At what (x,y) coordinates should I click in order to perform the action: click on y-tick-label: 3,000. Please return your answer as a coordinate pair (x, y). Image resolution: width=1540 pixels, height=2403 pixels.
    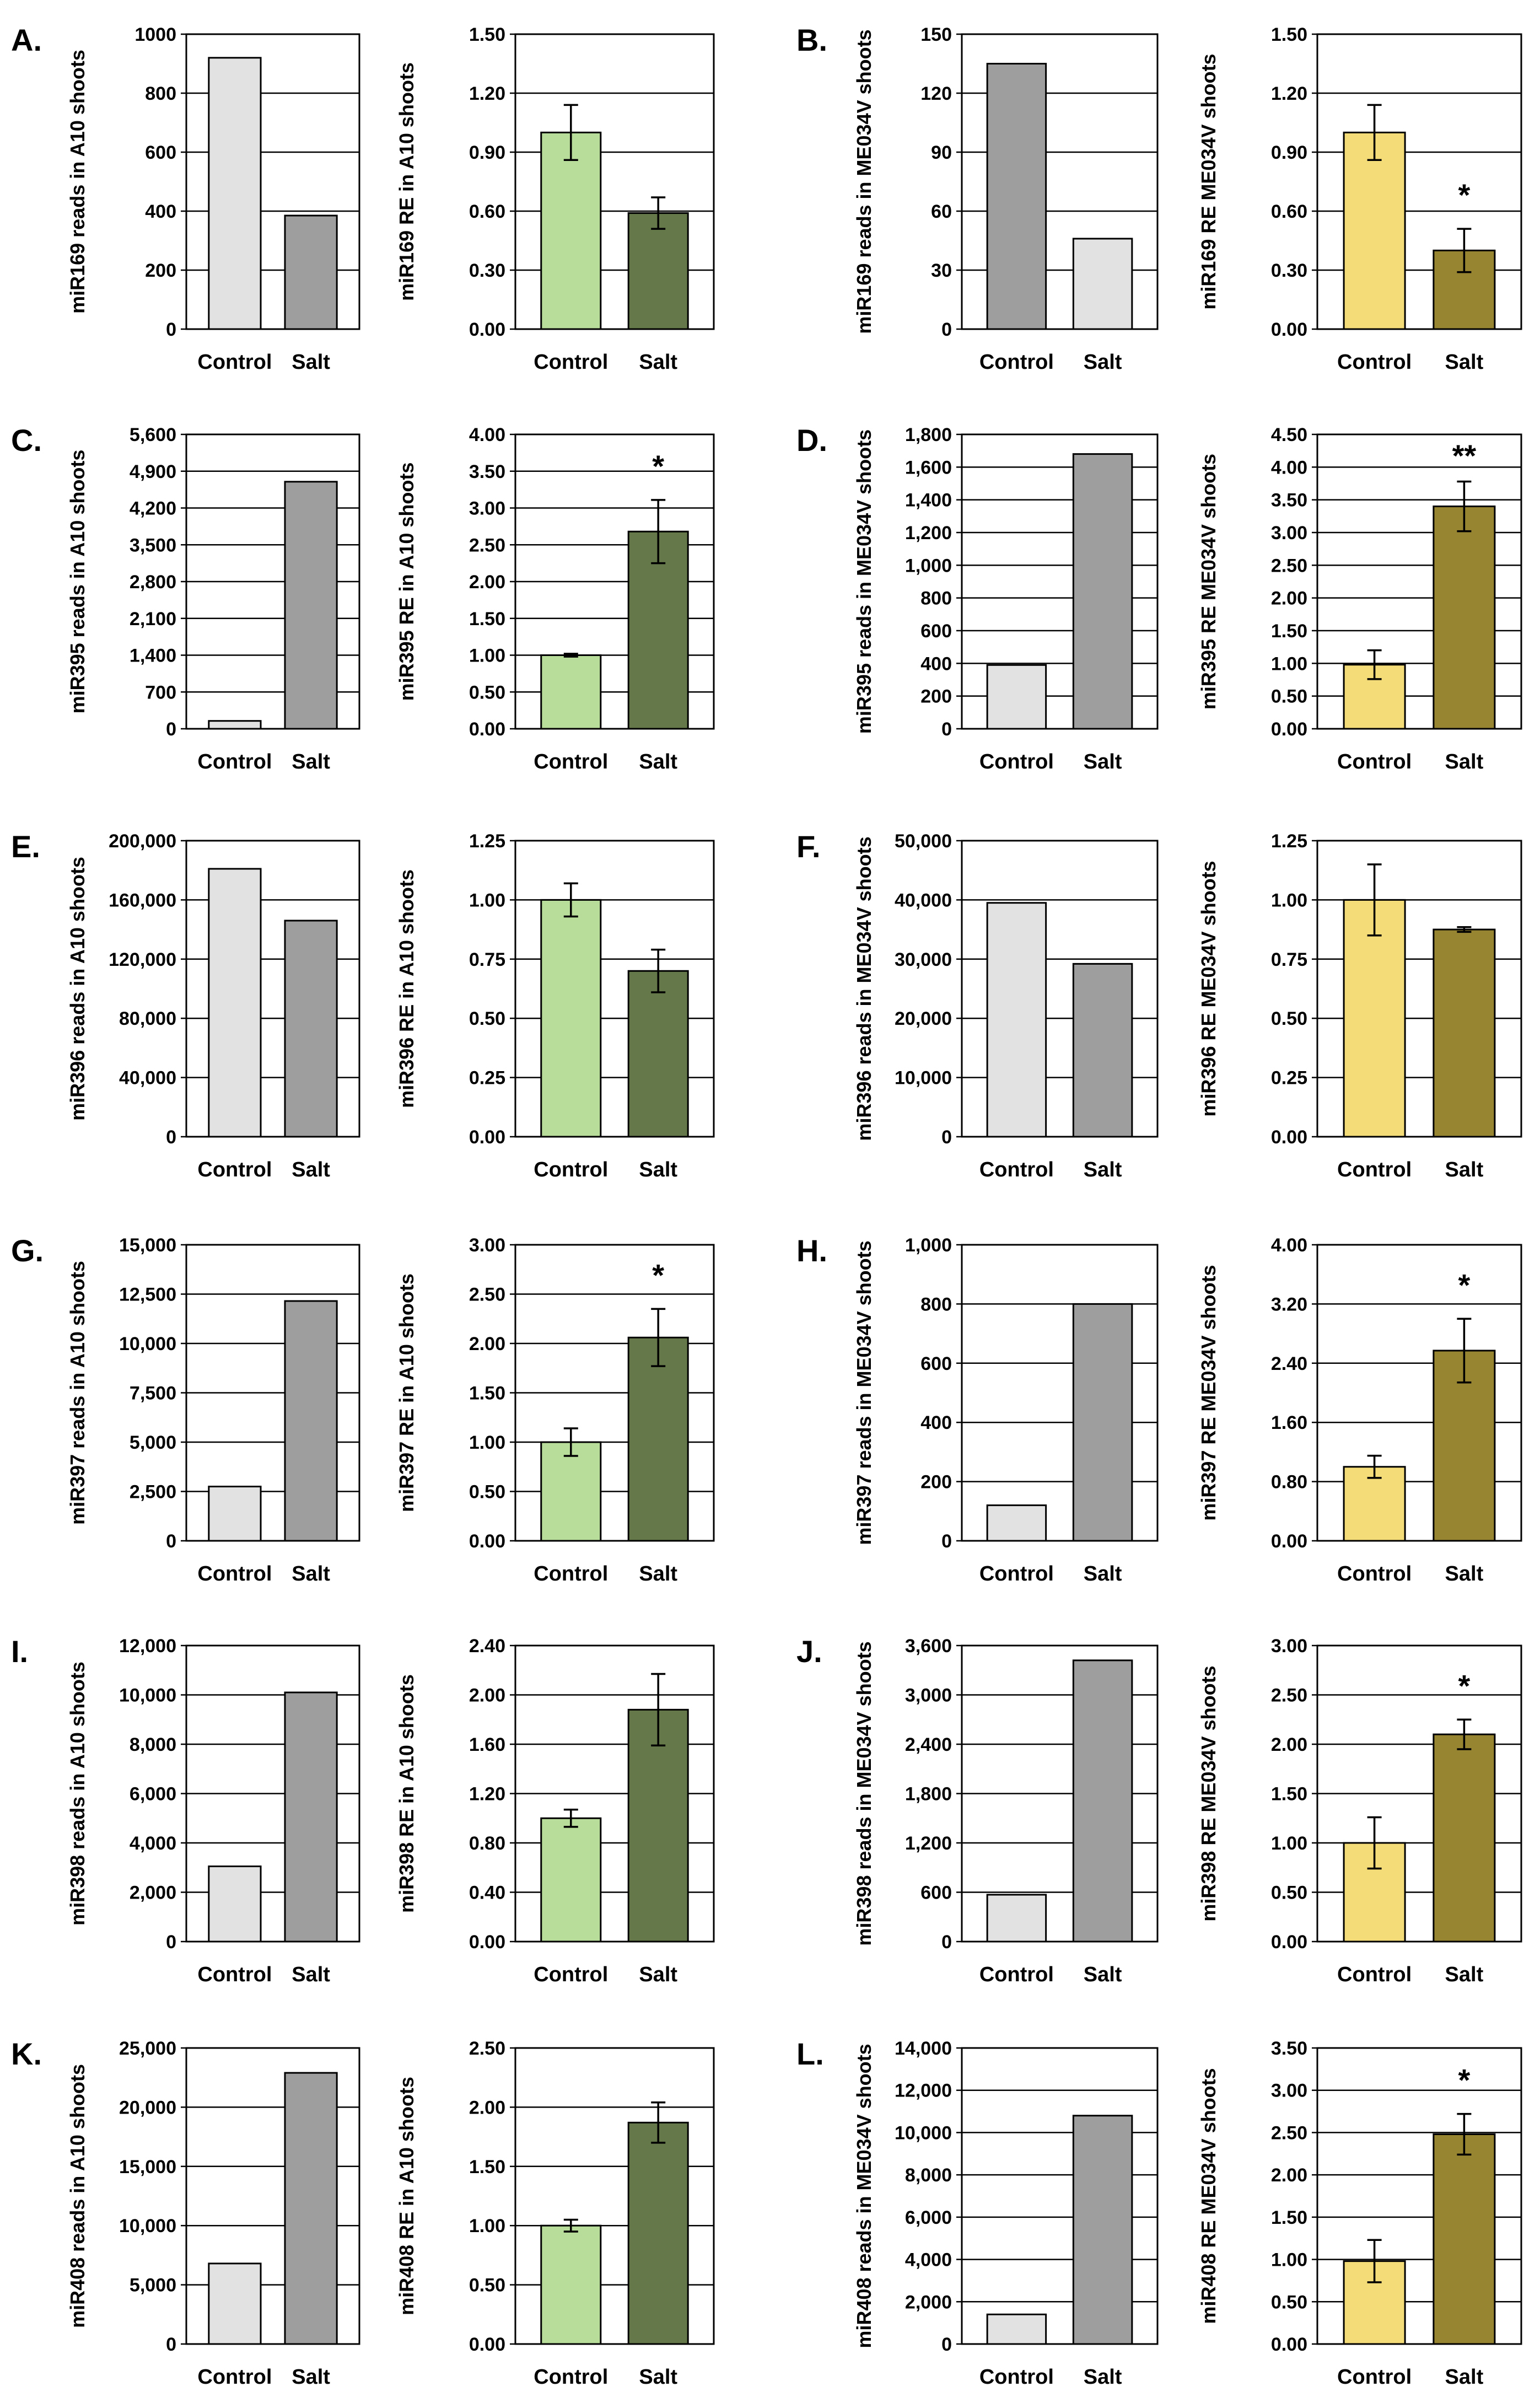
    Looking at the image, I should click on (928, 1695).